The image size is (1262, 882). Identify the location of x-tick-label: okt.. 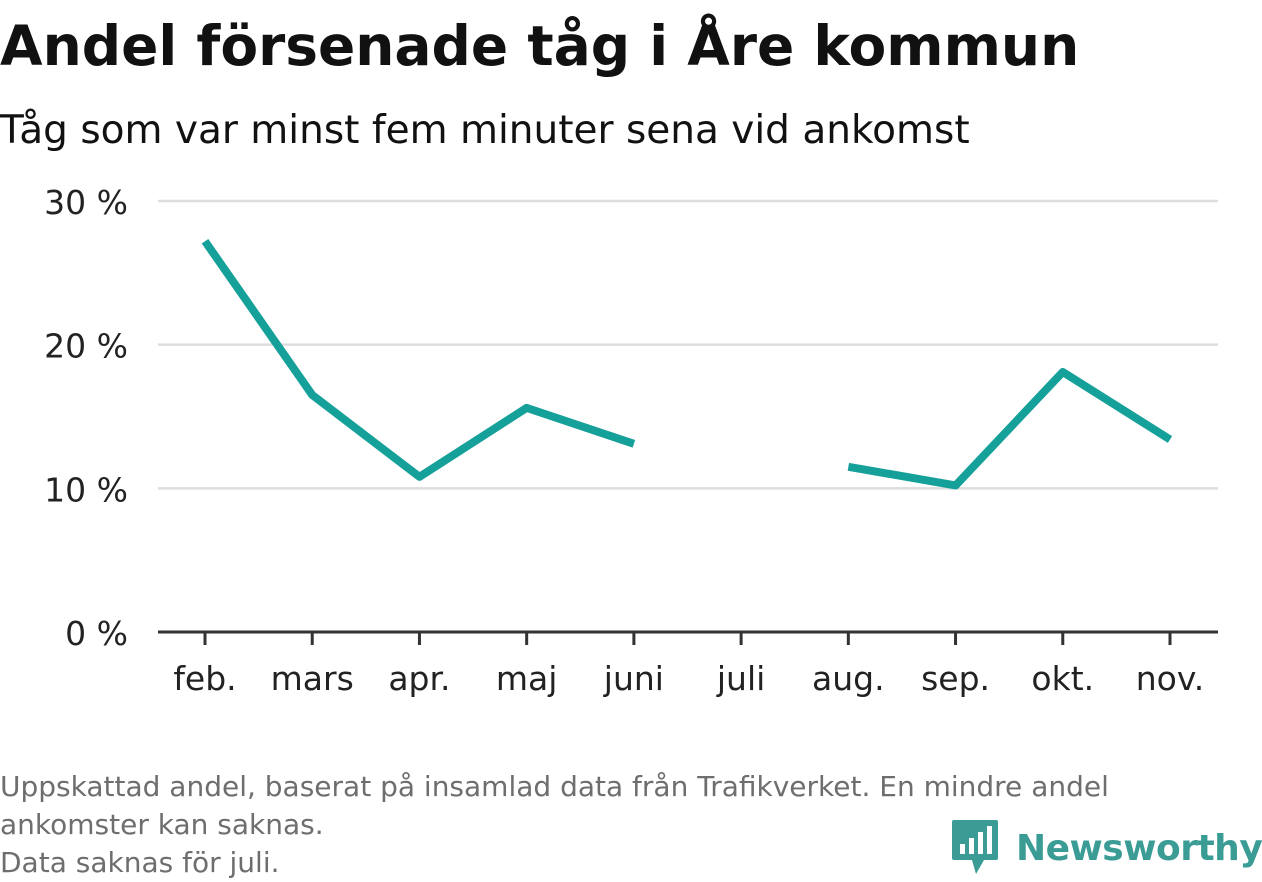
(1062, 678).